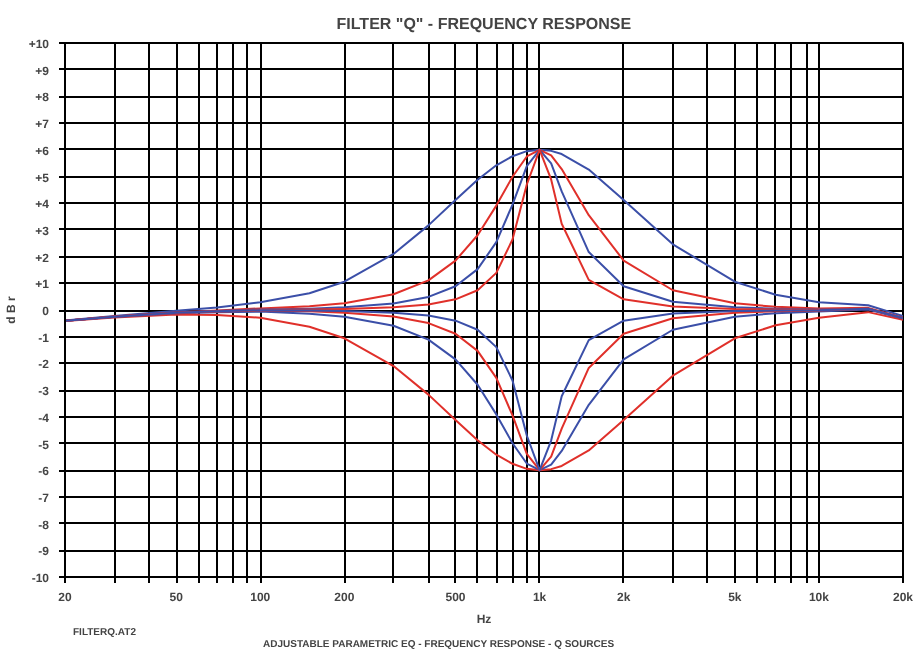 This screenshot has height=656, width=922. Describe the element at coordinates (484, 24) in the screenshot. I see `chart-title: FILTER "Q" - FREQUENCY RESPONSE` at that location.